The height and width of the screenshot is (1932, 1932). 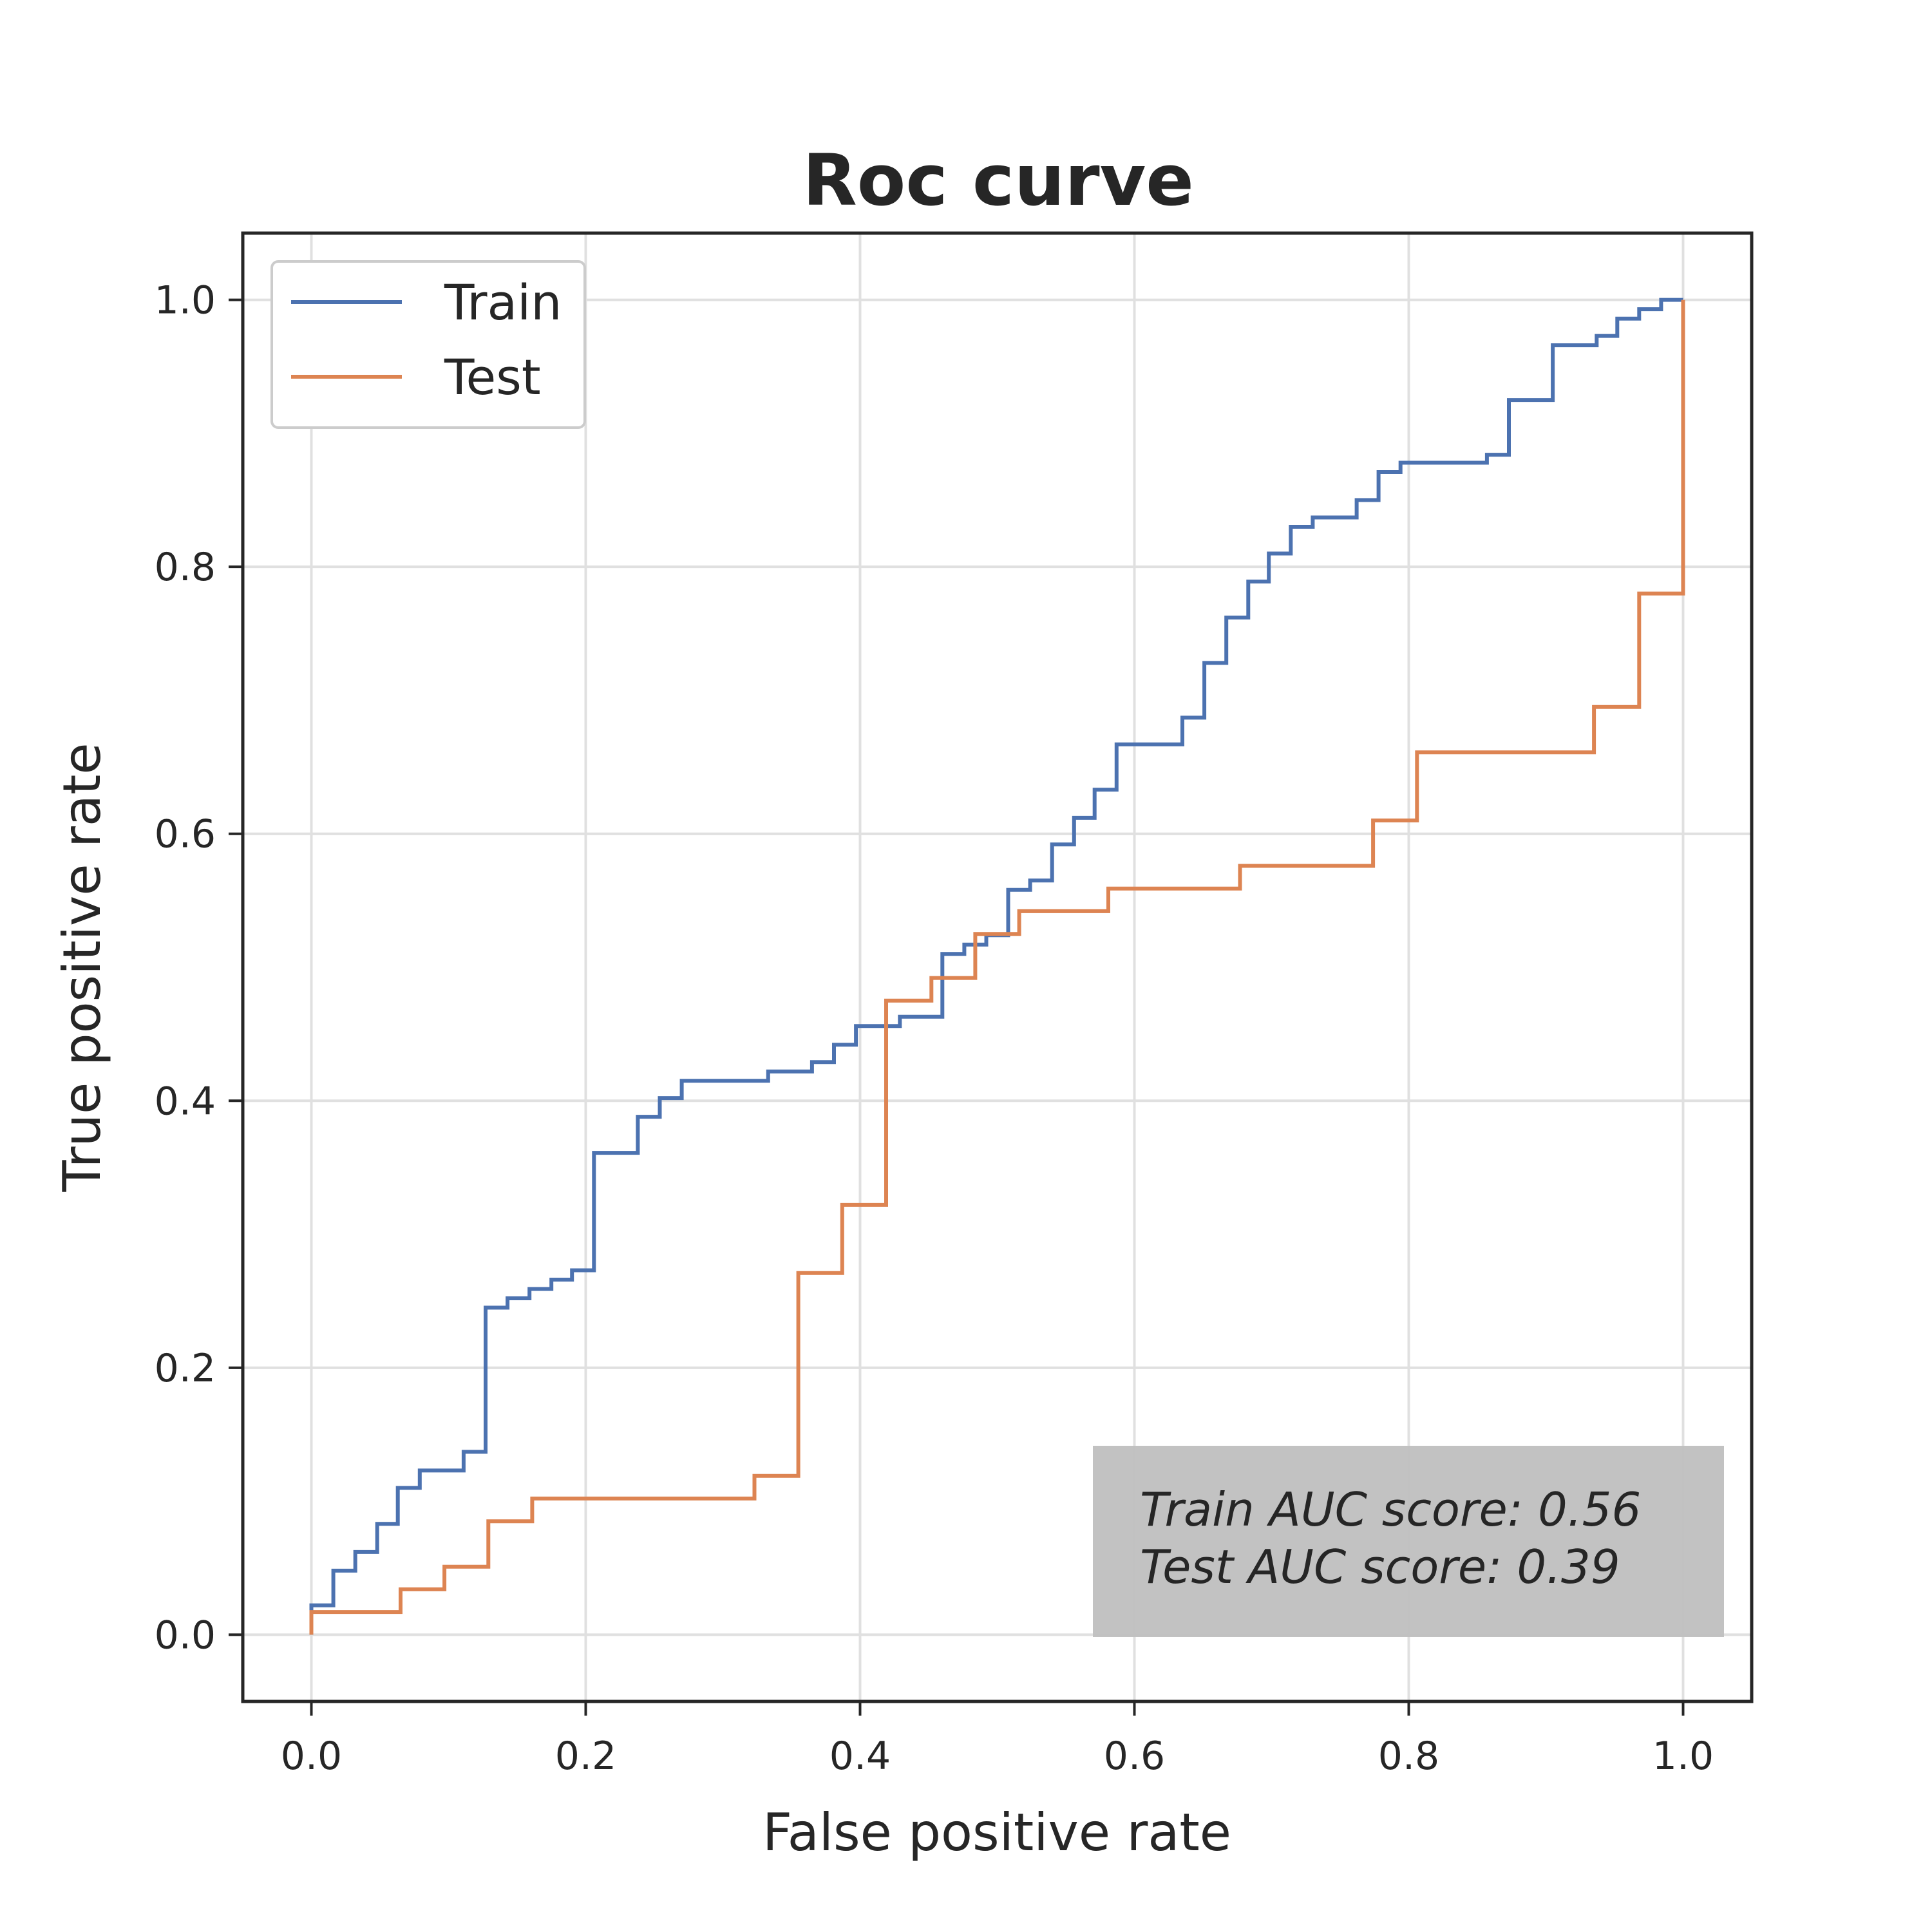 I want to click on y-tick-label: 0.0, so click(x=185, y=1636).